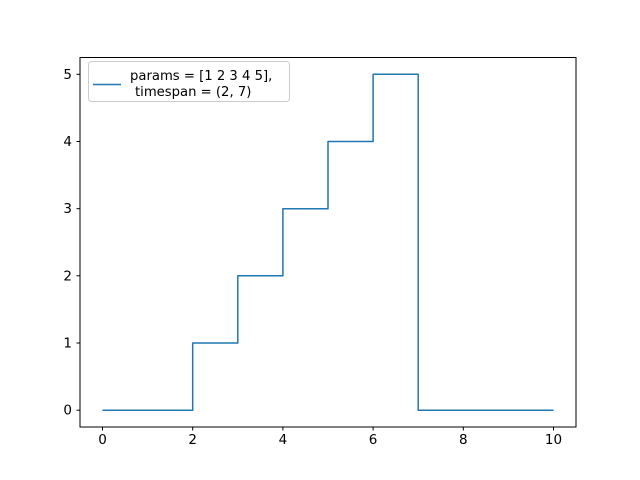 The height and width of the screenshot is (480, 640). What do you see at coordinates (67, 276) in the screenshot?
I see `y-tick-label: 2` at bounding box center [67, 276].